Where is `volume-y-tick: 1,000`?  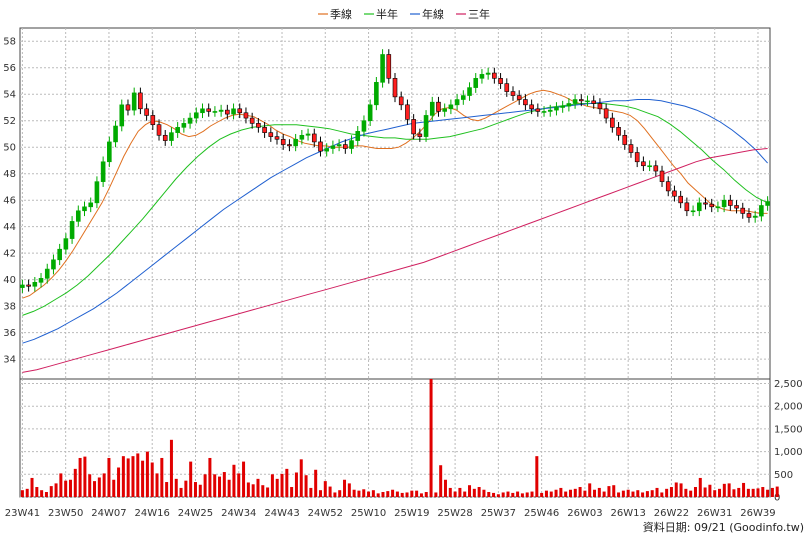 volume-y-tick: 1,000 is located at coordinates (788, 452).